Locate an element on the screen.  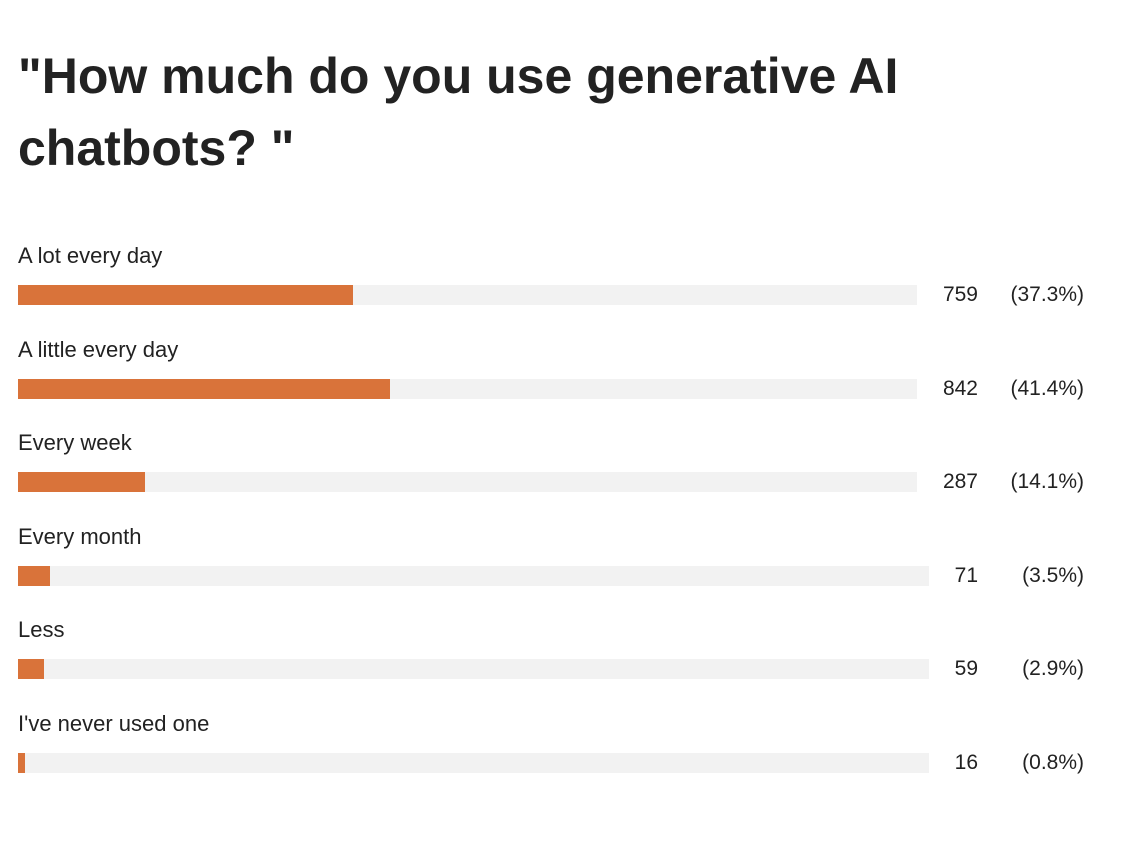
option-label: Less is located at coordinates (41, 629).